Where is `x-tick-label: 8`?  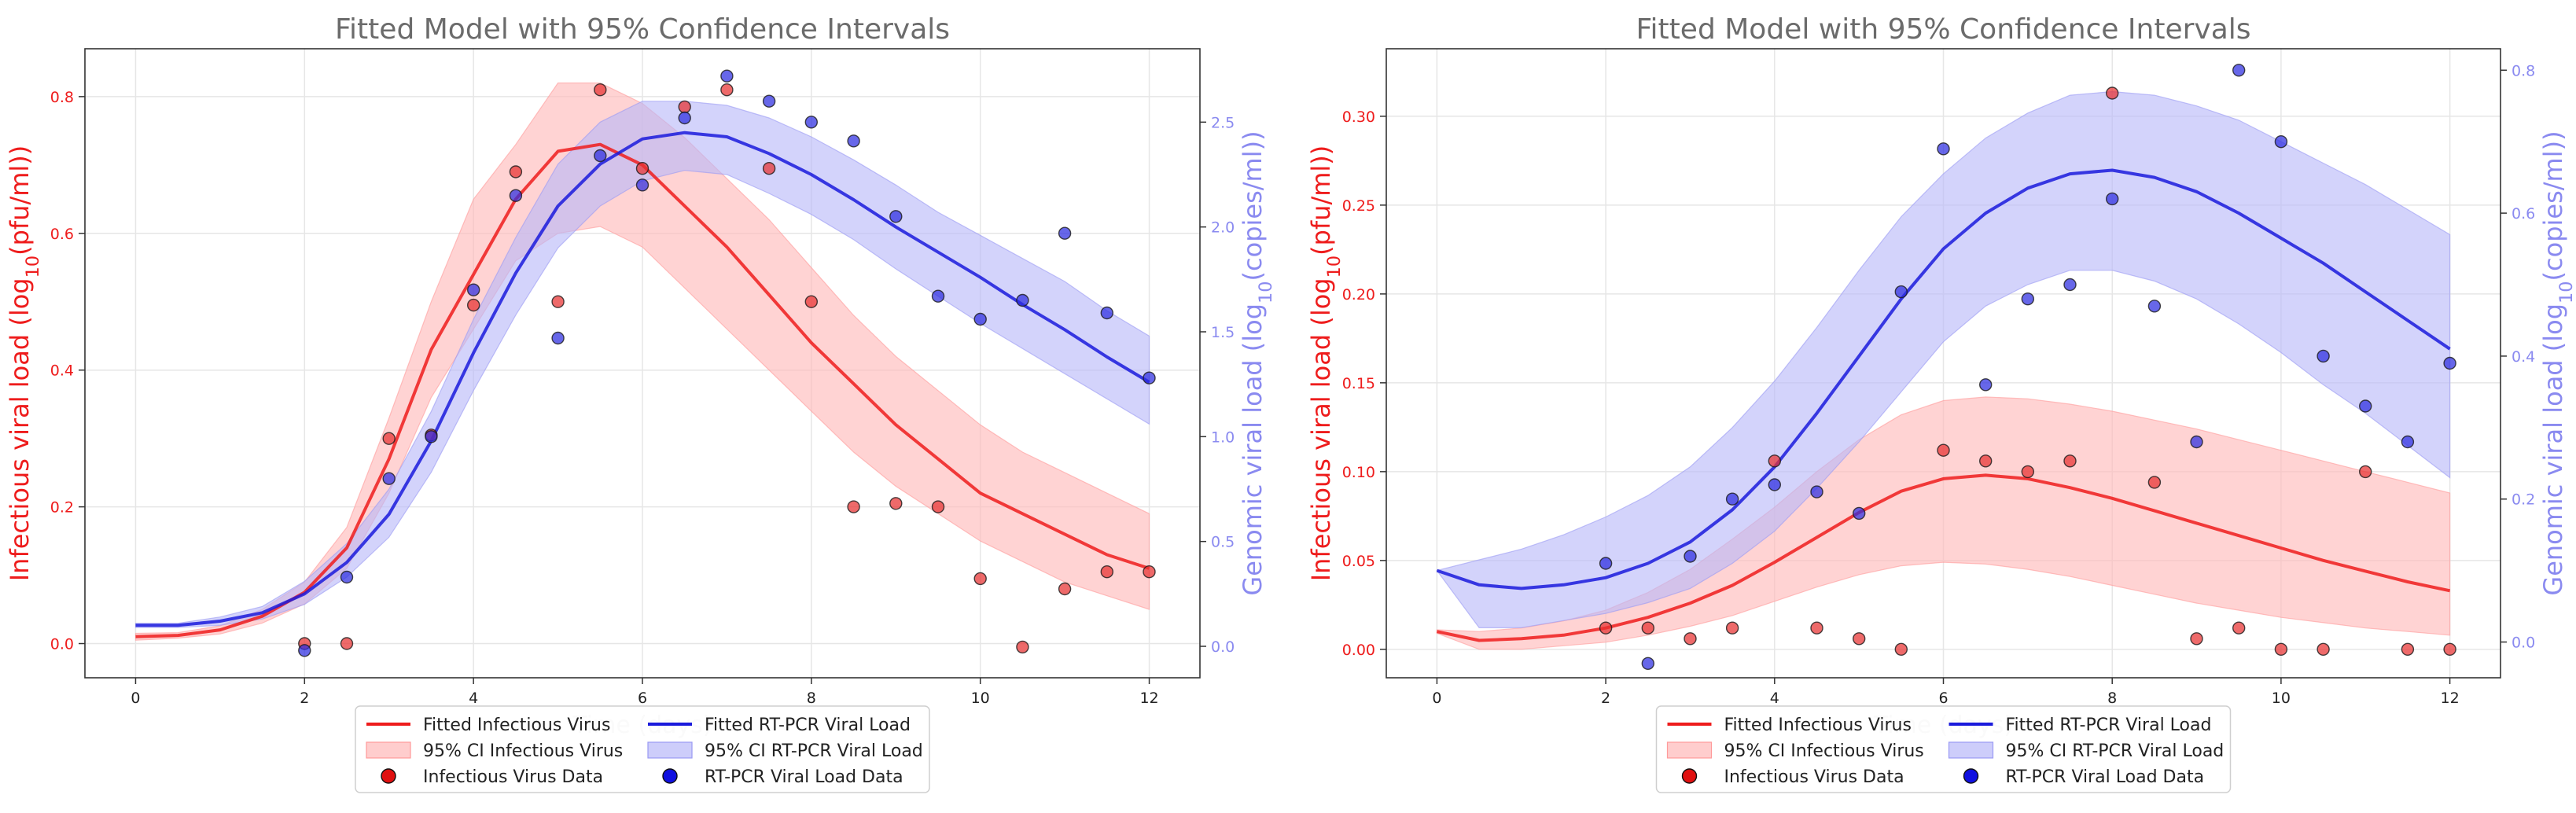 x-tick-label: 8 is located at coordinates (812, 698).